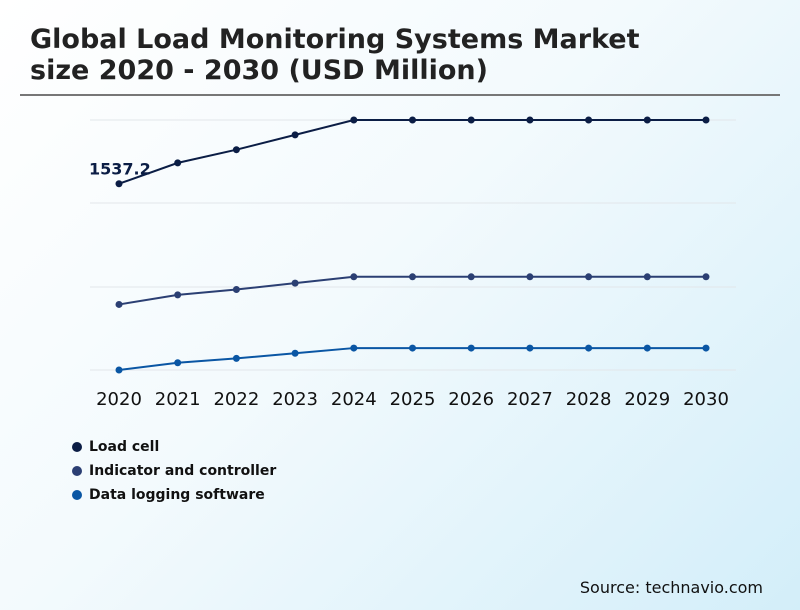 Image resolution: width=800 pixels, height=610 pixels. I want to click on x-tick-label: 2029, so click(647, 399).